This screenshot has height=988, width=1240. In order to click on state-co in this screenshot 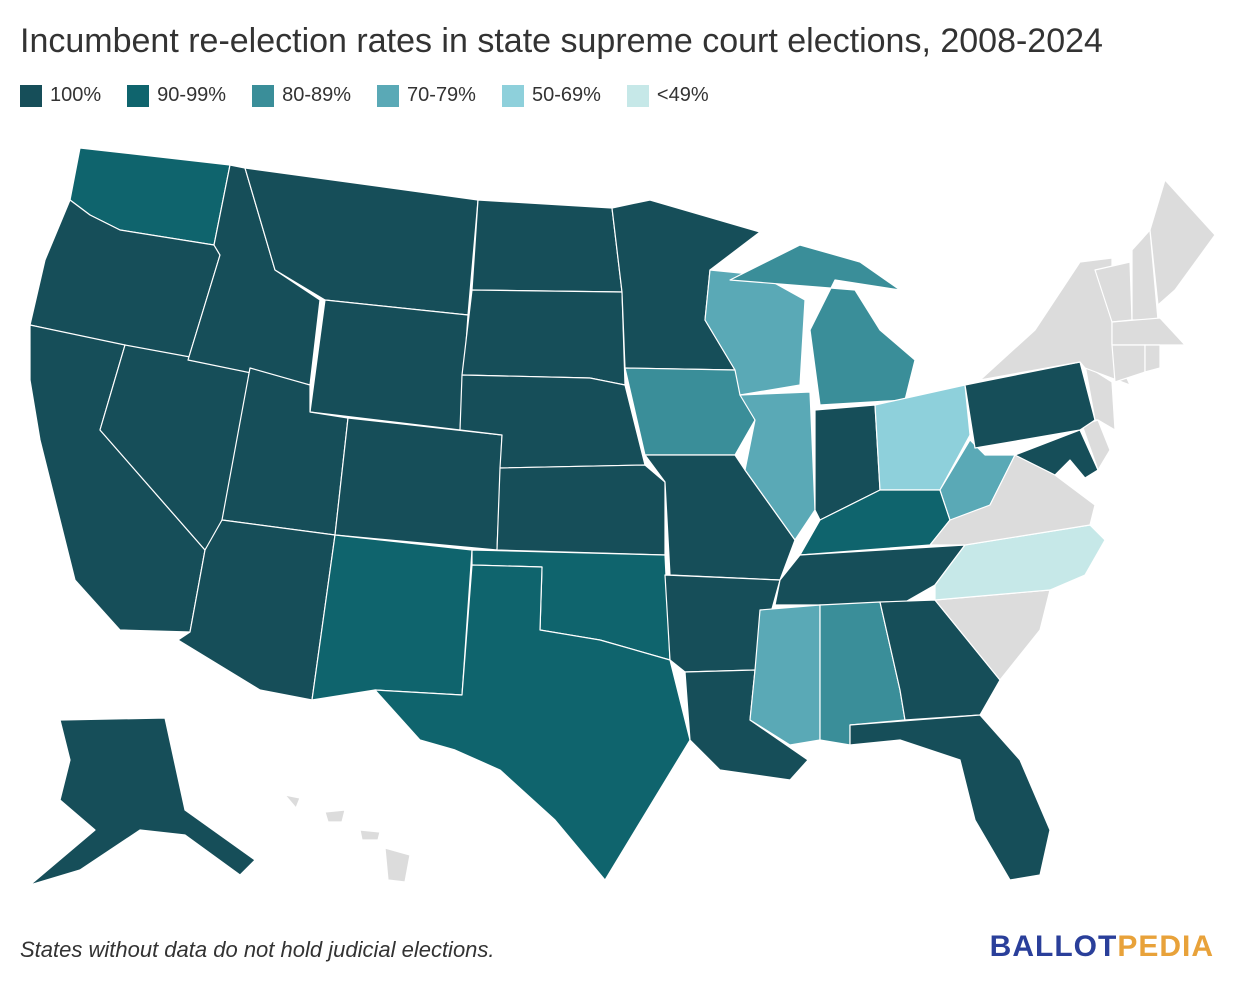, I will do `click(418, 484)`.